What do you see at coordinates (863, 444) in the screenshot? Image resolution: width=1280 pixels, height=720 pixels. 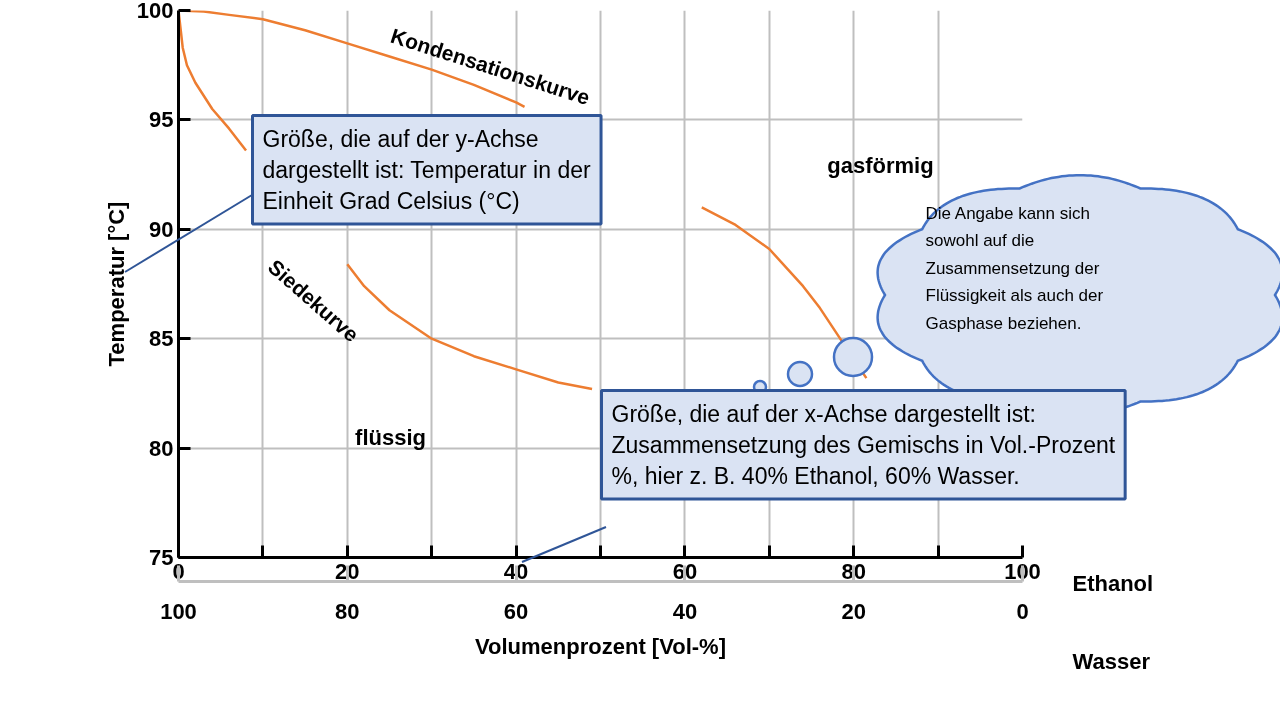 I see `annotation: Größe, die auf der x-Achse dargestellt ist: Zusammensetzung des Gemischs in Vol.-Prozent %, hier z. B. 40% Ethanol, 60% Wasser.` at bounding box center [863, 444].